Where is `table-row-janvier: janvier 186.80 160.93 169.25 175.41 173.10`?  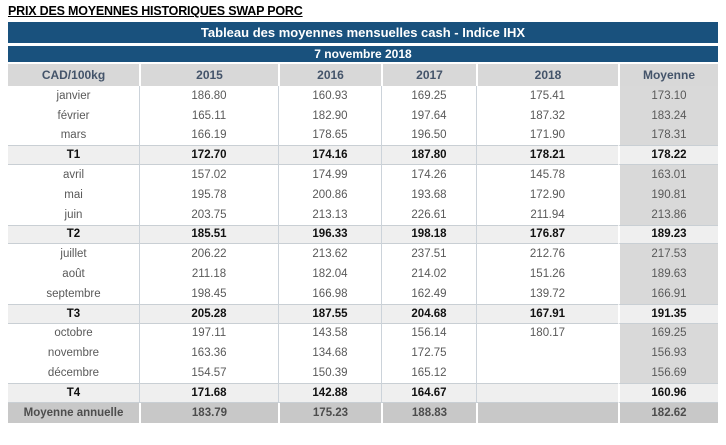
table-row-janvier: janvier 186.80 160.93 169.25 175.41 173.10 is located at coordinates (363, 96).